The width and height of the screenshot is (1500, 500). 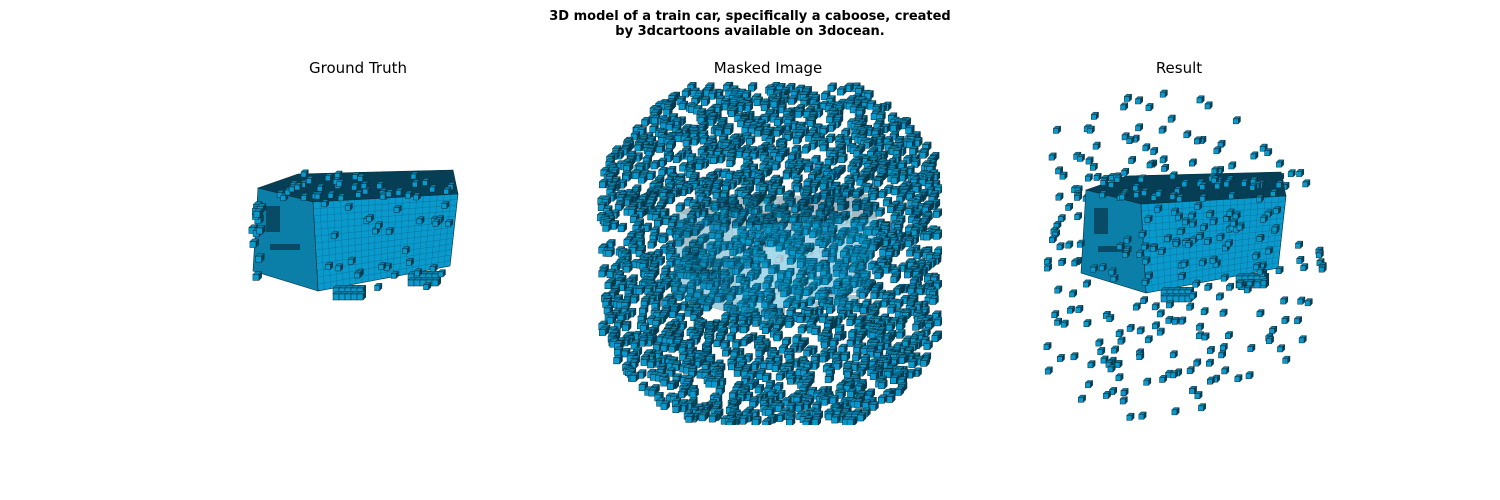 What do you see at coordinates (353, 235) in the screenshot?
I see `ground-truth-voxel-render` at bounding box center [353, 235].